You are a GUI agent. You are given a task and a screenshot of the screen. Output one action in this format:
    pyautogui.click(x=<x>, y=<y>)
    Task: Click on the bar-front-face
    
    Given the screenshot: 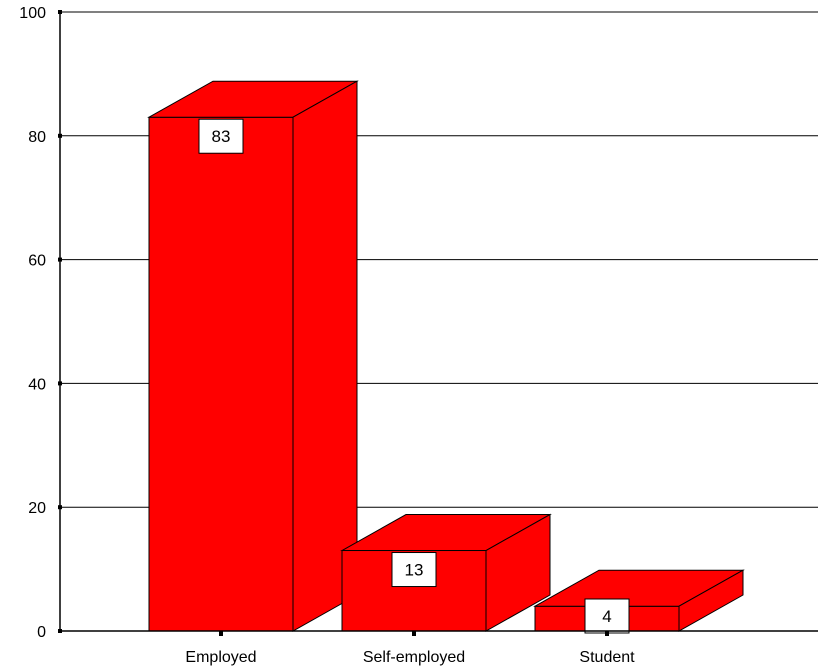 What is the action you would take?
    pyautogui.click(x=221, y=374)
    